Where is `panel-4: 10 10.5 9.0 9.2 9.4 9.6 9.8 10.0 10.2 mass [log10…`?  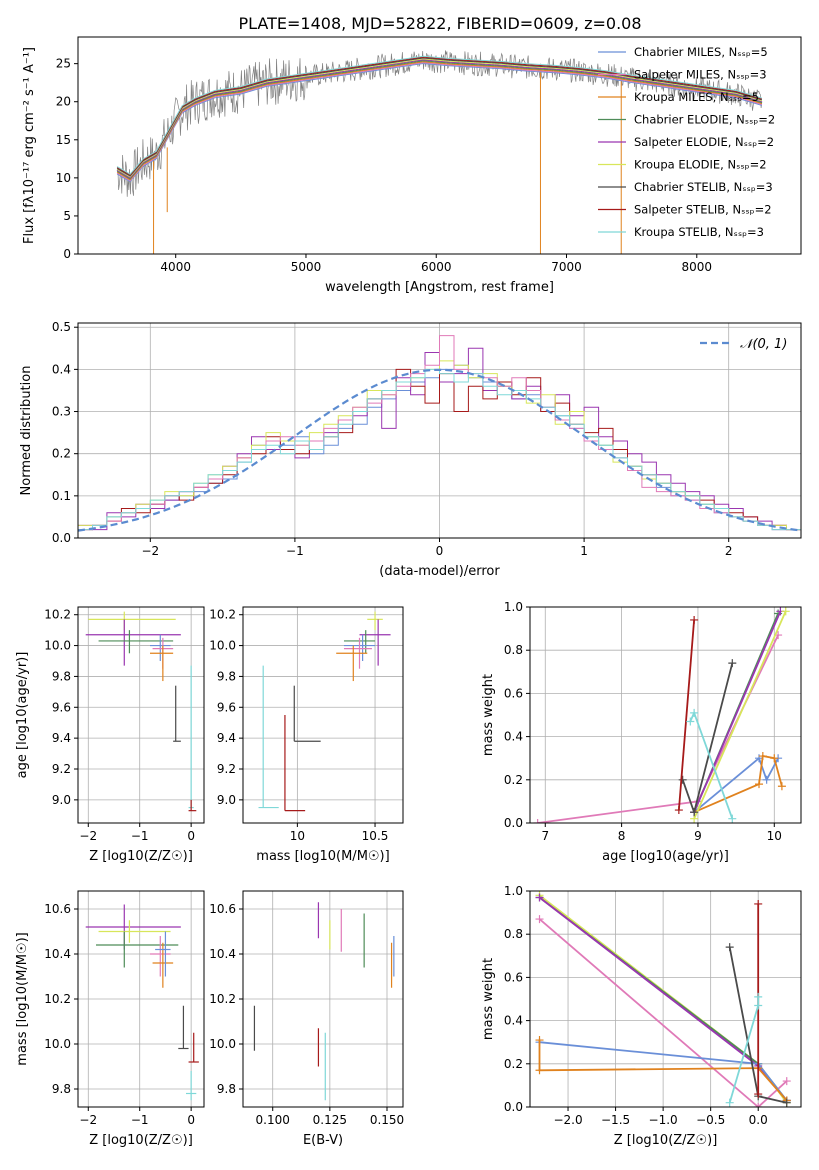
panel-4: 10 10.5 9.0 9.2 9.4 9.6 9.8 10.0 10.2 mass [log10… is located at coordinates (306, 735).